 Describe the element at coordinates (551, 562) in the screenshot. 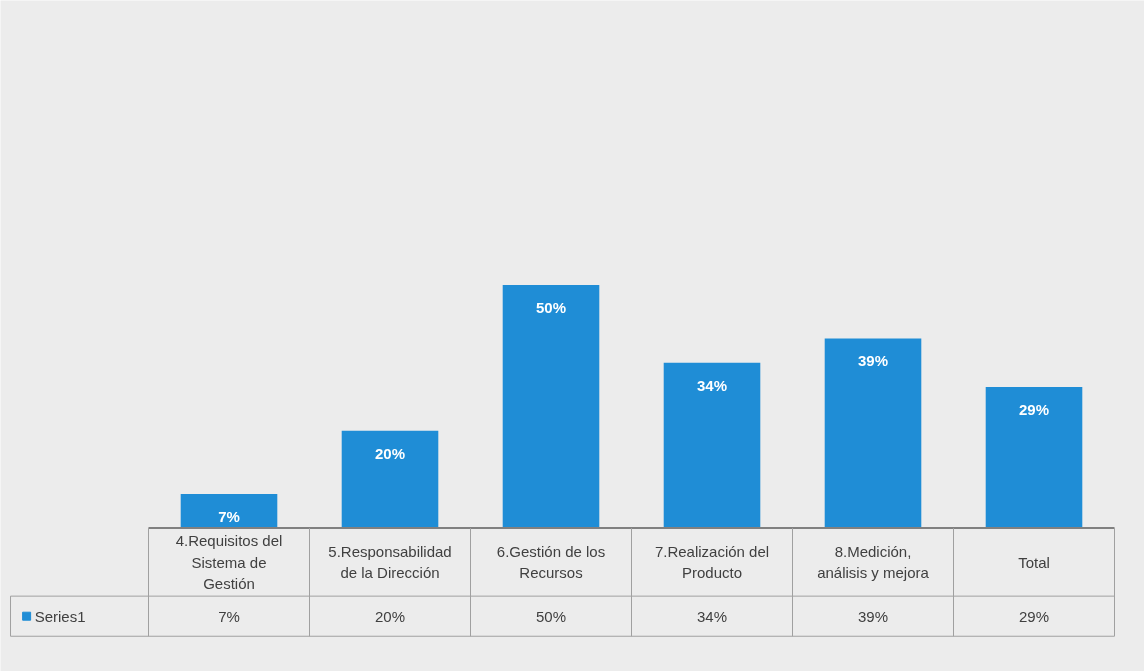

I see `x-tick-label: 6.Gestión de los Recursos` at that location.